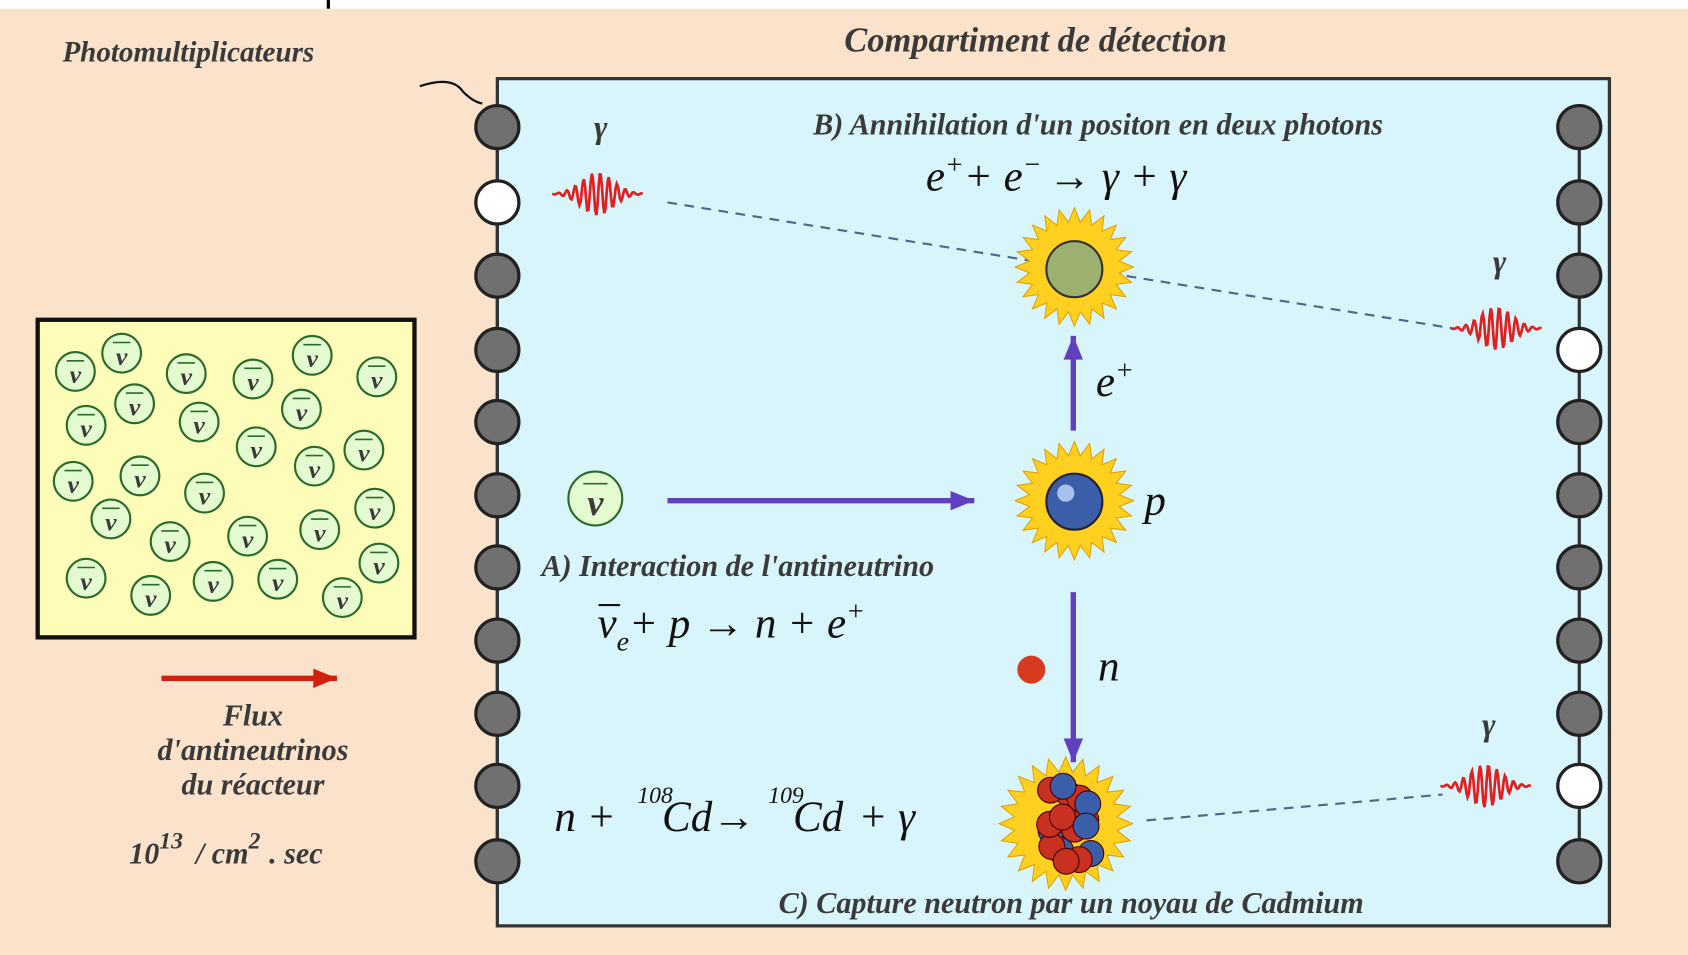  Describe the element at coordinates (225, 849) in the screenshot. I see `flux-rate: 1013/ cm2. sec` at that location.